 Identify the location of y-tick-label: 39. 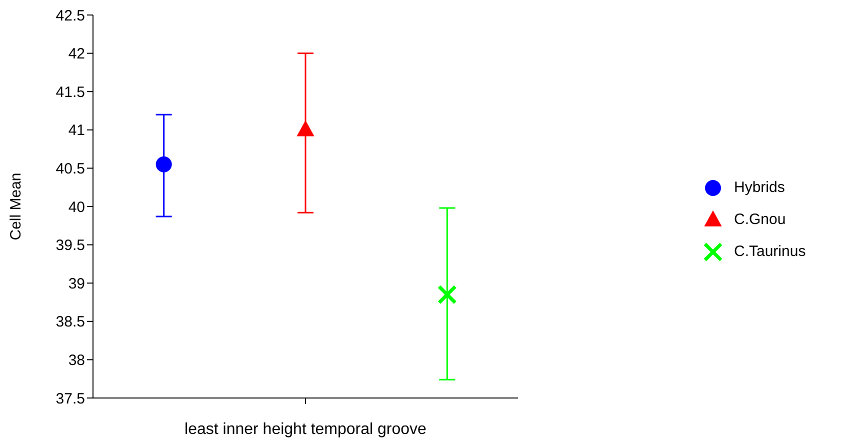
(76, 283).